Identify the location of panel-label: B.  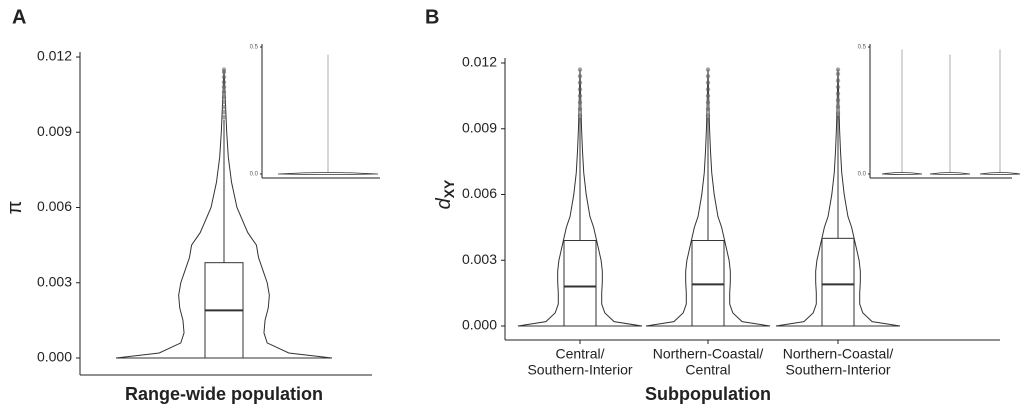
(432, 17).